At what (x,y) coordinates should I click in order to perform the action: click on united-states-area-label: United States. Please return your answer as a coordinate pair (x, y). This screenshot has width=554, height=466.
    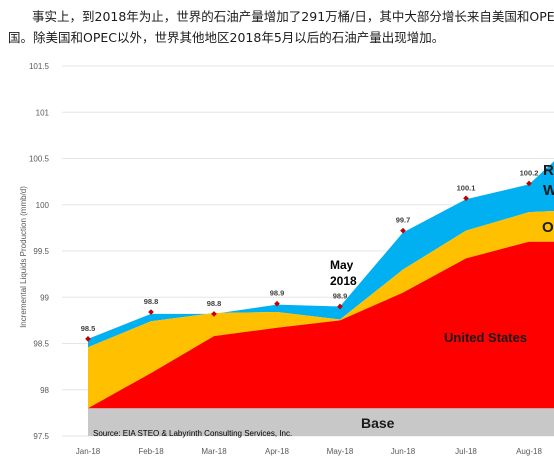
    Looking at the image, I should click on (485, 337).